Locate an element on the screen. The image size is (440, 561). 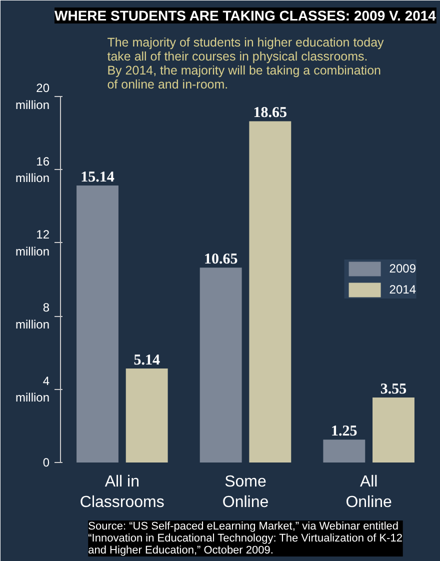
data-label: 18.65 is located at coordinates (270, 113).